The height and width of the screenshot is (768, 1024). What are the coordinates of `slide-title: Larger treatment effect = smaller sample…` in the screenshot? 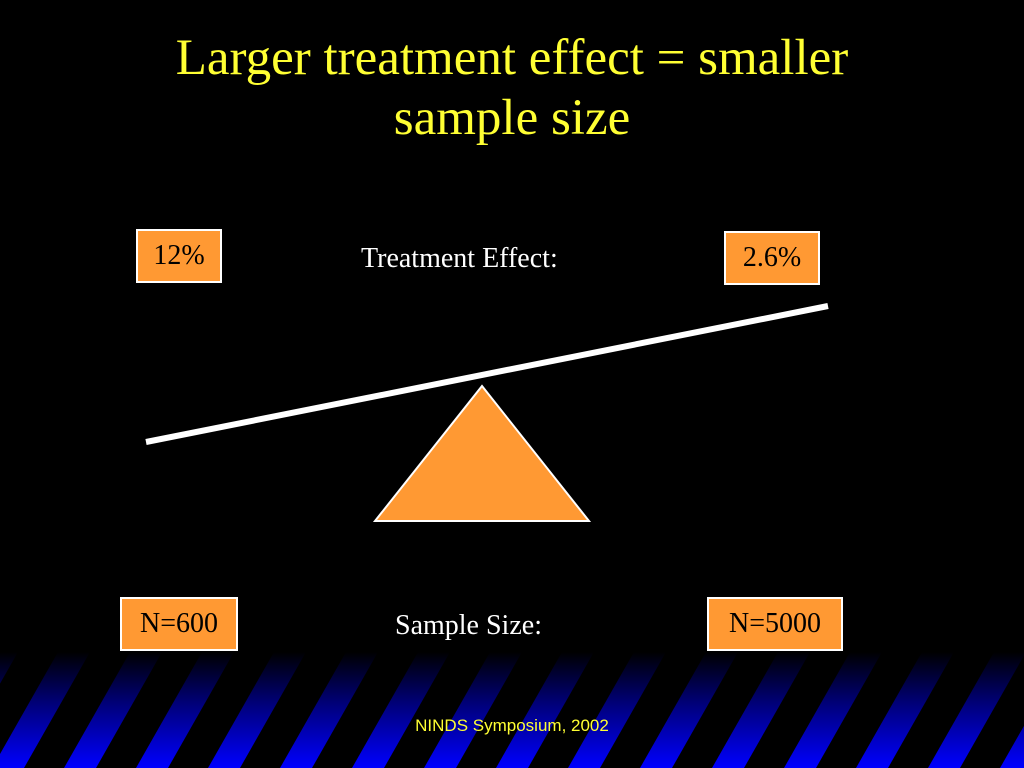 It's located at (512, 88).